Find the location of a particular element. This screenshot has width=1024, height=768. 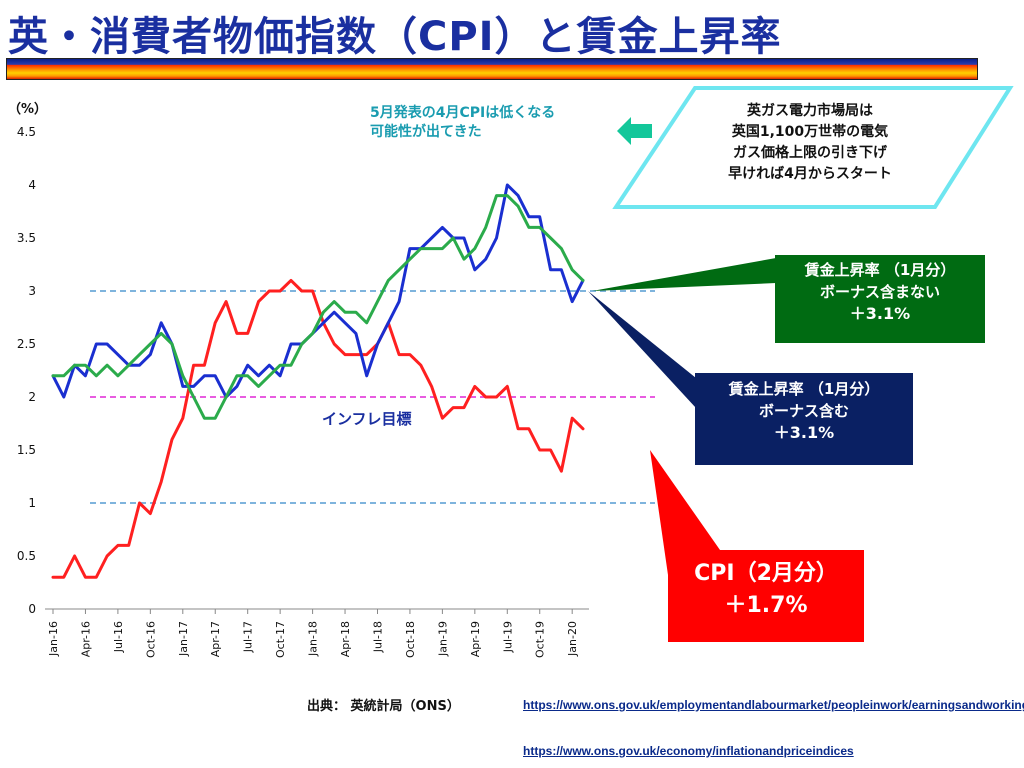

cpi-pointer is located at coordinates (685, 512).